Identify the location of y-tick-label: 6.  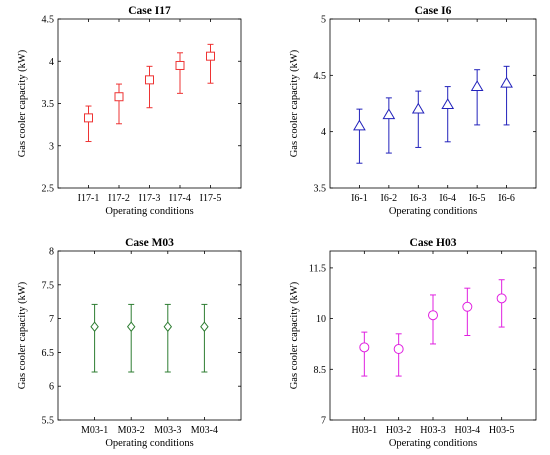
(51, 387).